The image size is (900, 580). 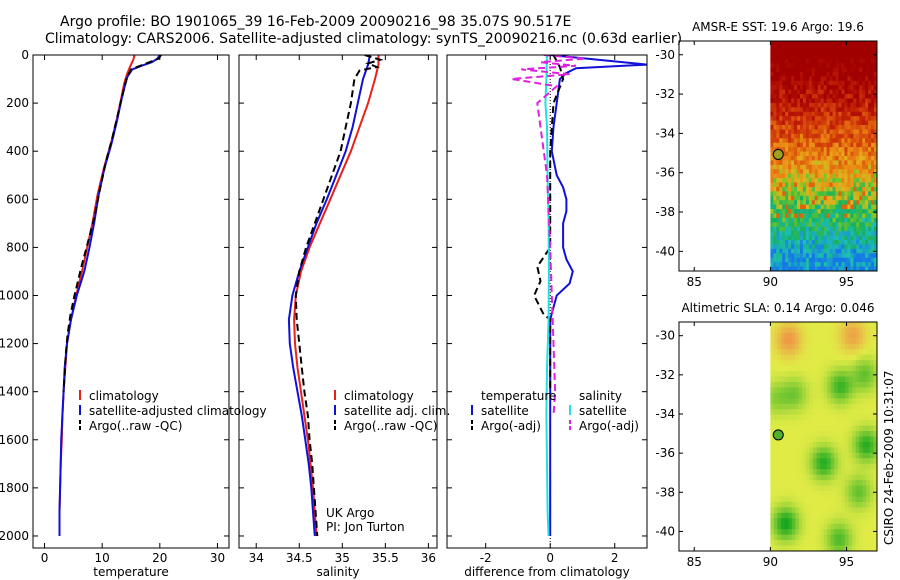 What do you see at coordinates (665, 212) in the screenshot?
I see `y-tick-label: -38` at bounding box center [665, 212].